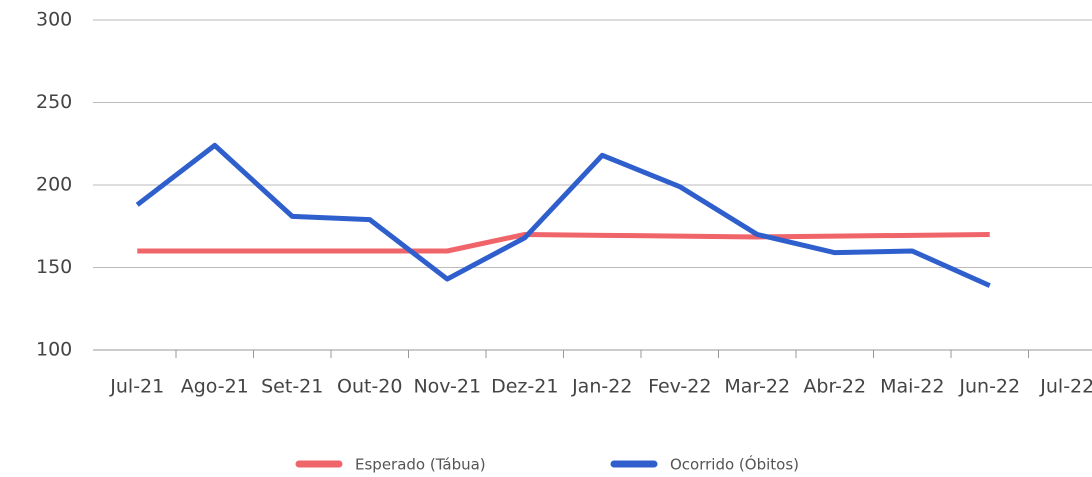 This screenshot has width=1092, height=477. What do you see at coordinates (524, 387) in the screenshot?
I see `x-tick-label: Dez-21` at bounding box center [524, 387].